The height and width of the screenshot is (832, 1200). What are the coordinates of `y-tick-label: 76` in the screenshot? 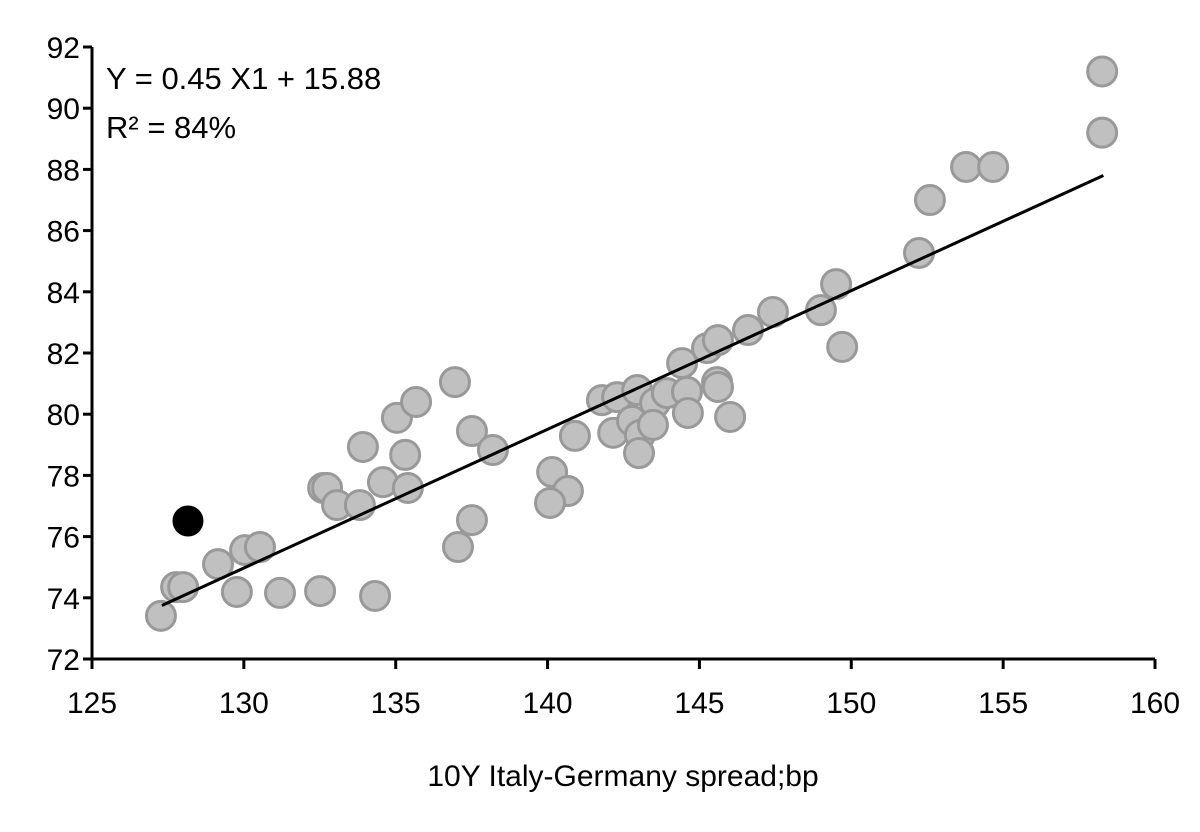 It's located at (63, 538).